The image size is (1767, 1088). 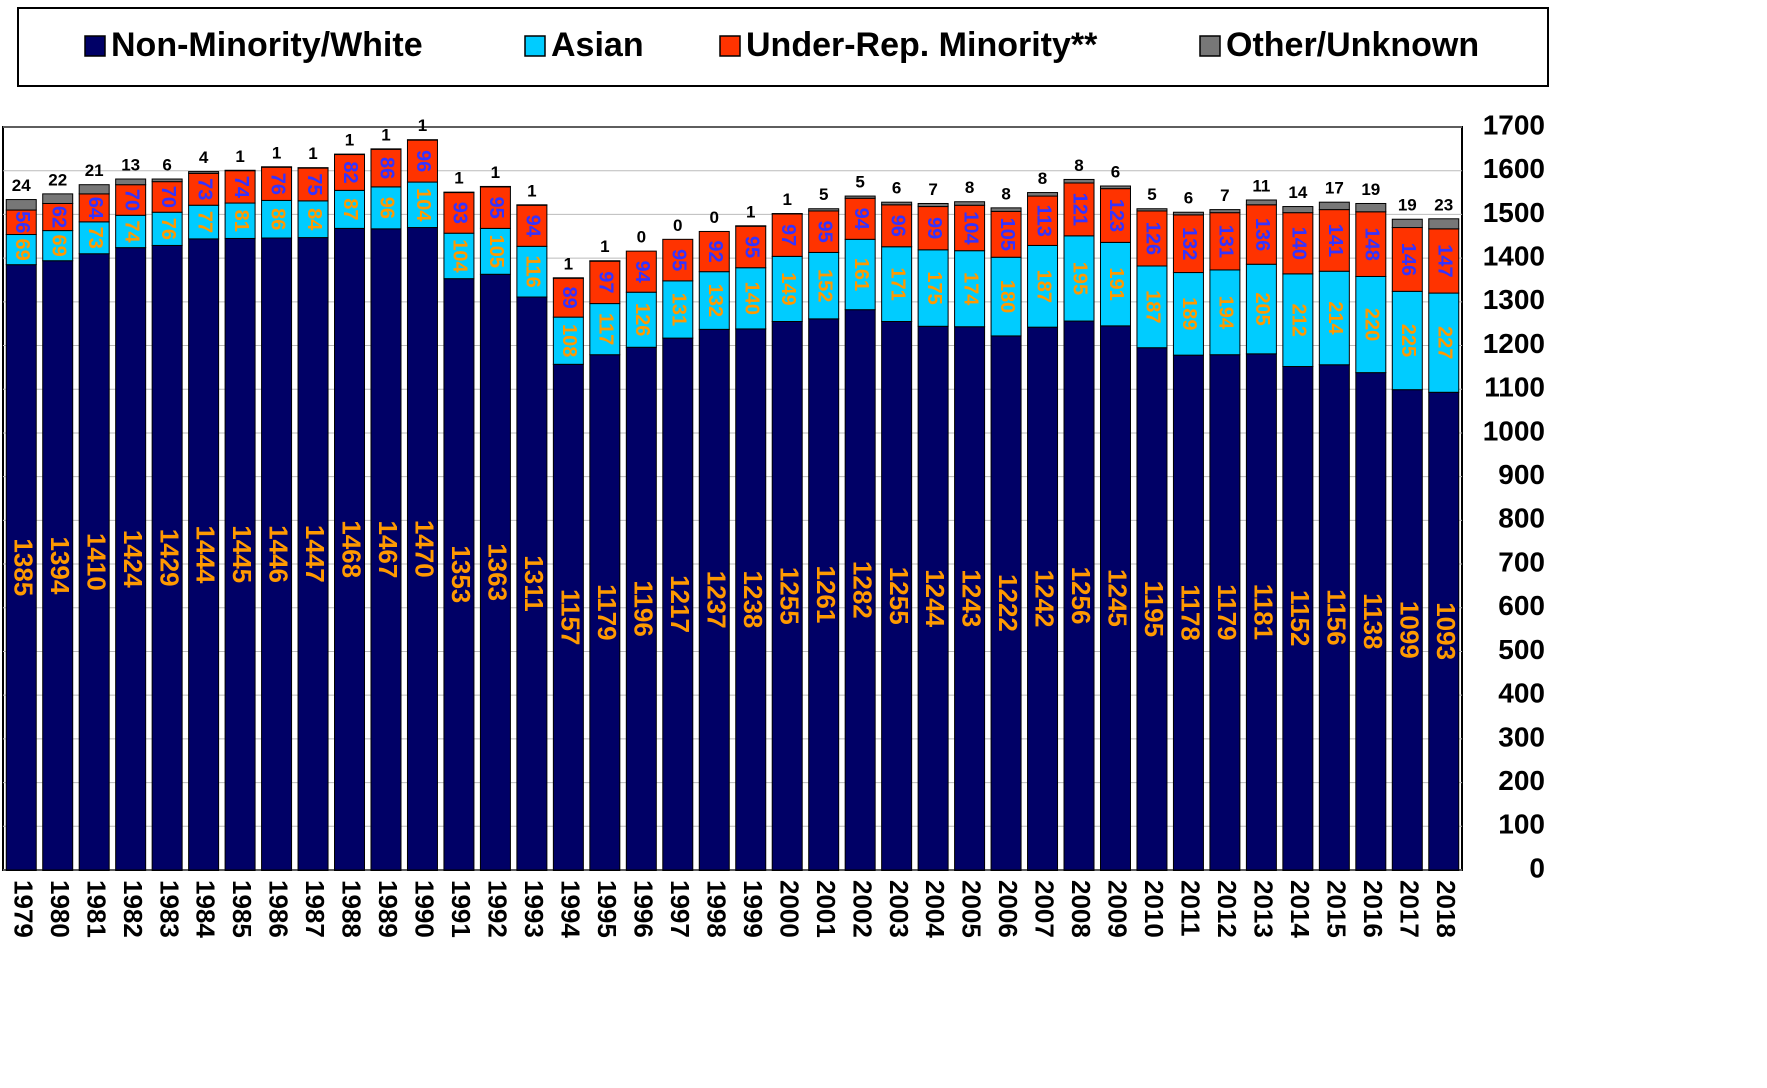 What do you see at coordinates (204, 157) in the screenshot?
I see `value-label: 4` at bounding box center [204, 157].